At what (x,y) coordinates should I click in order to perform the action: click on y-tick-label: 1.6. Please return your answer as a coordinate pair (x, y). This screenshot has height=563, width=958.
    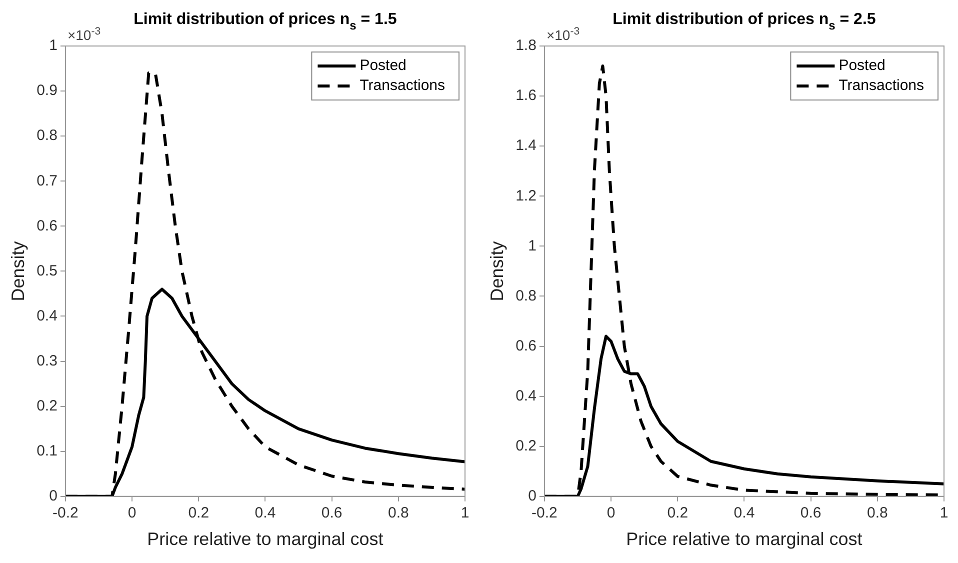
    Looking at the image, I should click on (526, 95).